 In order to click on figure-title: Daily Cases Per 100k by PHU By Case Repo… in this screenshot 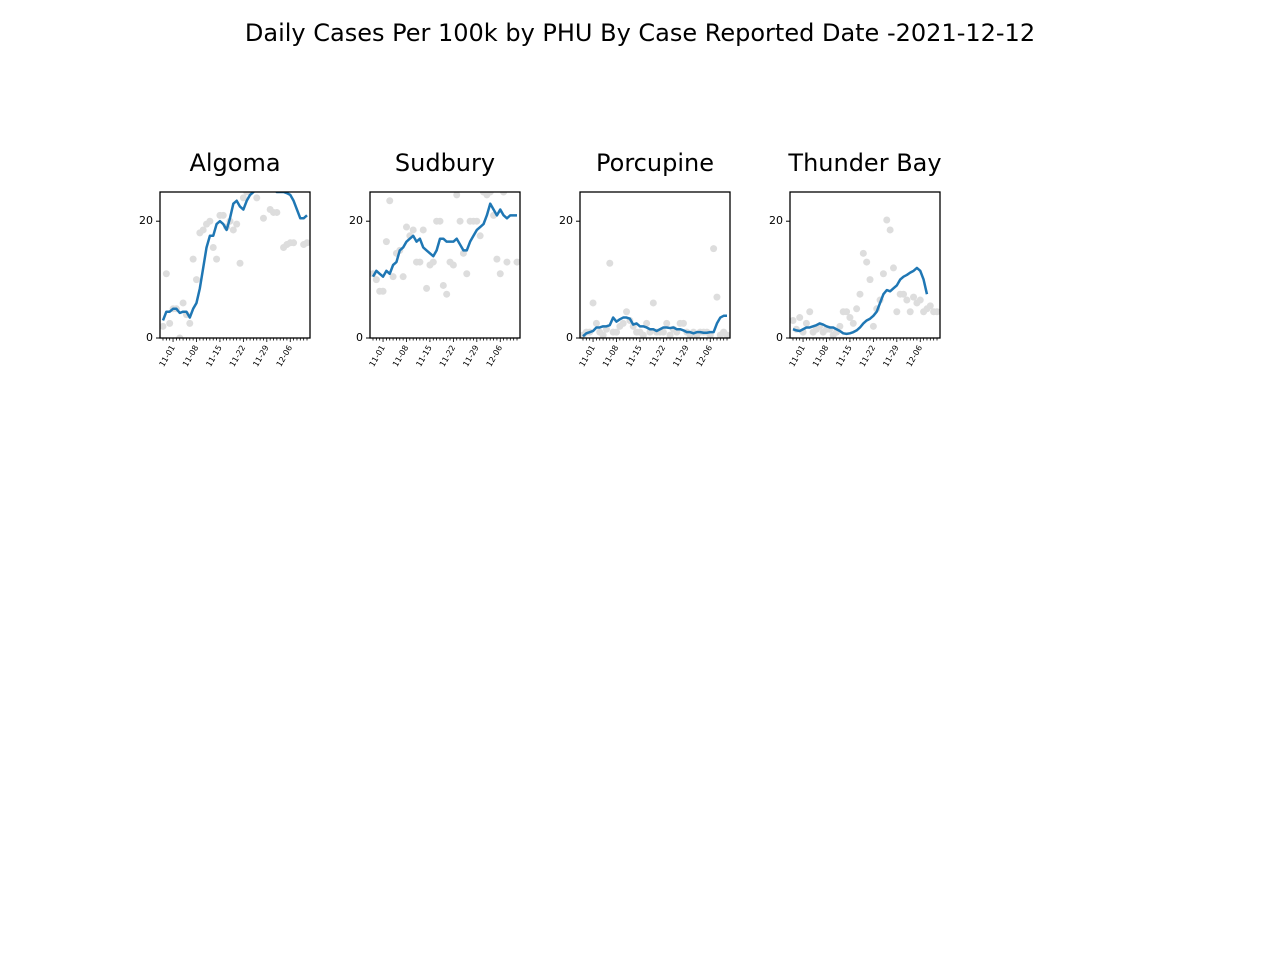, I will do `click(640, 33)`.